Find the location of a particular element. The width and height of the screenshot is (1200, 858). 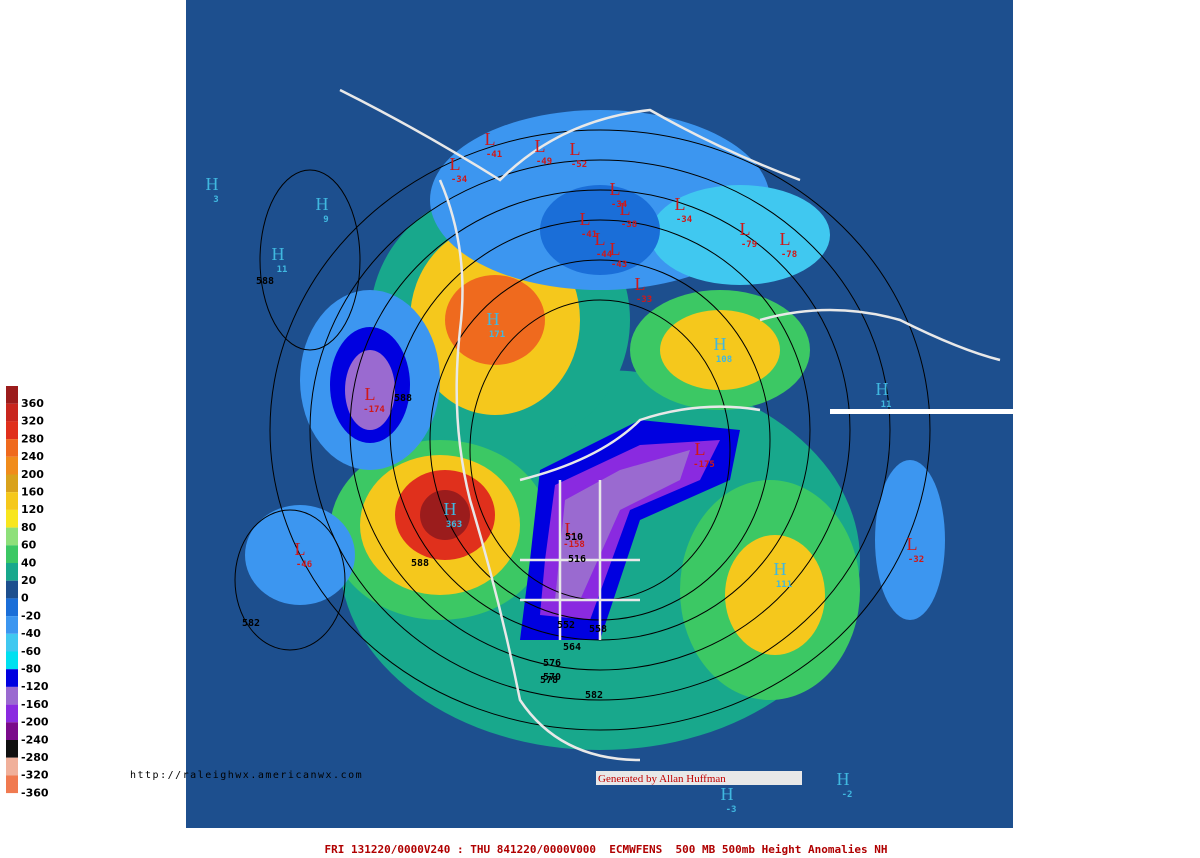

legend-label: 200 is located at coordinates (32, 474).